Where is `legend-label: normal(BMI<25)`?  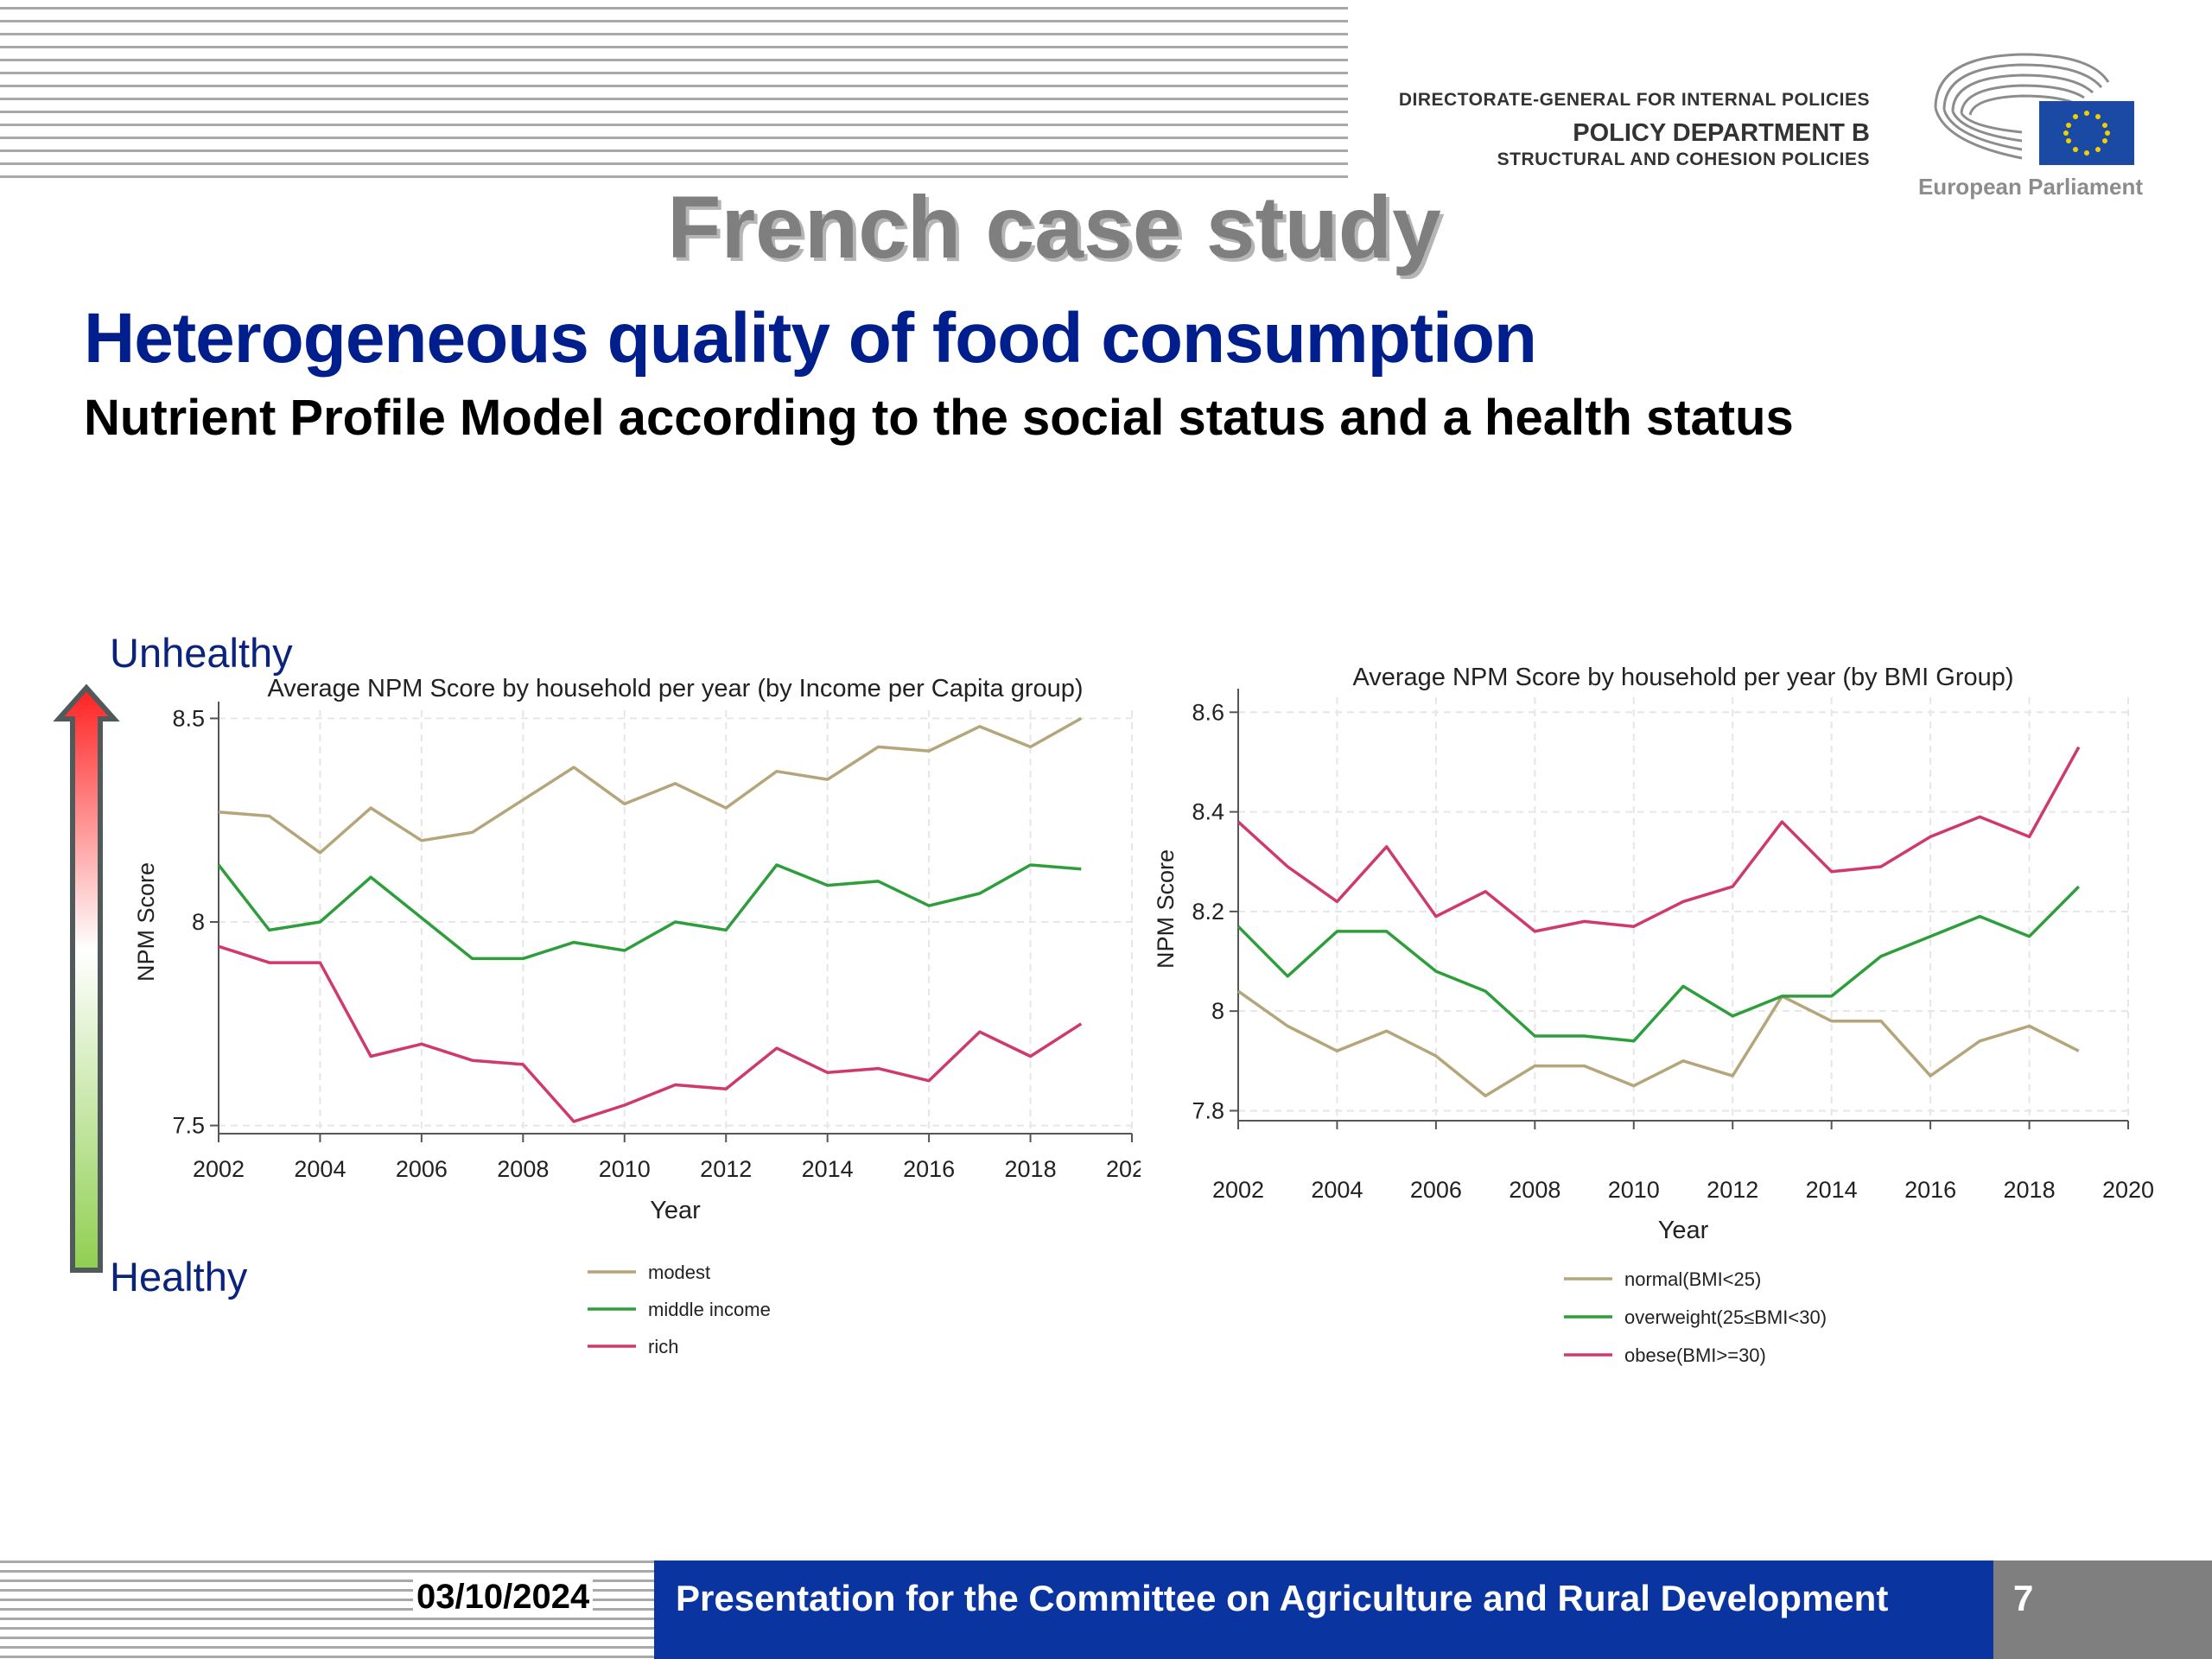
legend-label: normal(BMI<25) is located at coordinates (1692, 1279).